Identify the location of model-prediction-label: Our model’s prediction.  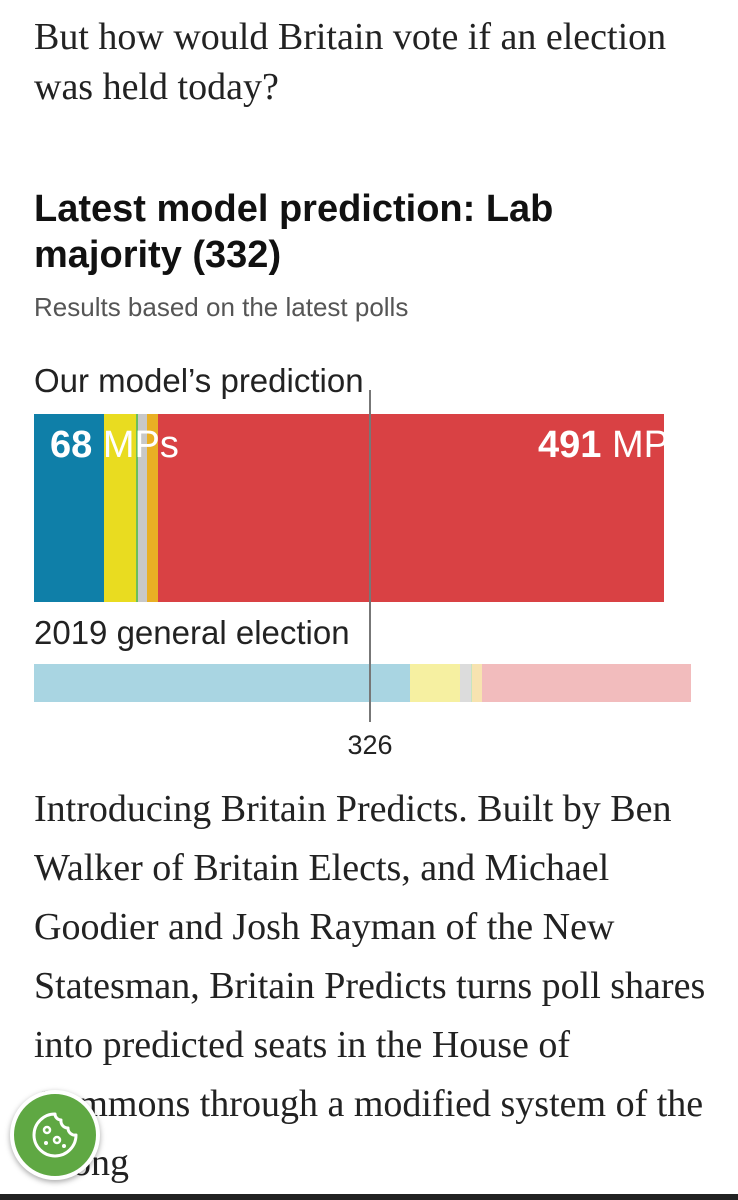
(199, 380).